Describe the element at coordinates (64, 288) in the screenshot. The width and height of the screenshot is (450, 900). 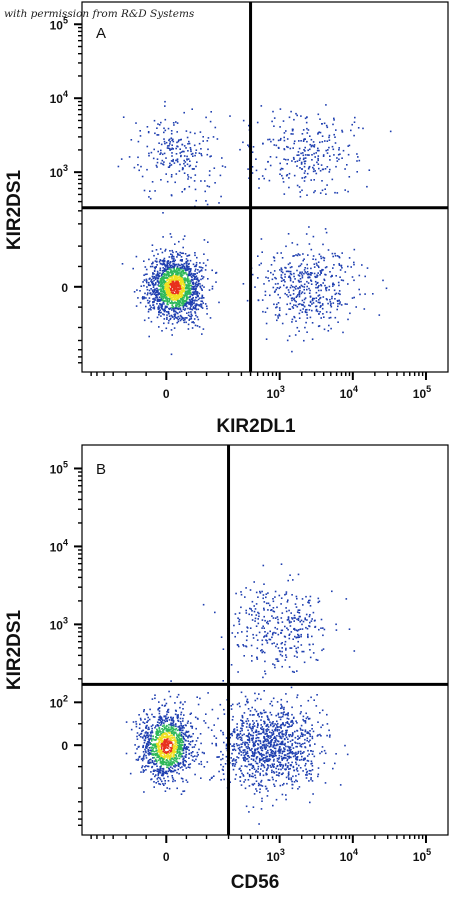
I see `y-tick-label: 0` at that location.